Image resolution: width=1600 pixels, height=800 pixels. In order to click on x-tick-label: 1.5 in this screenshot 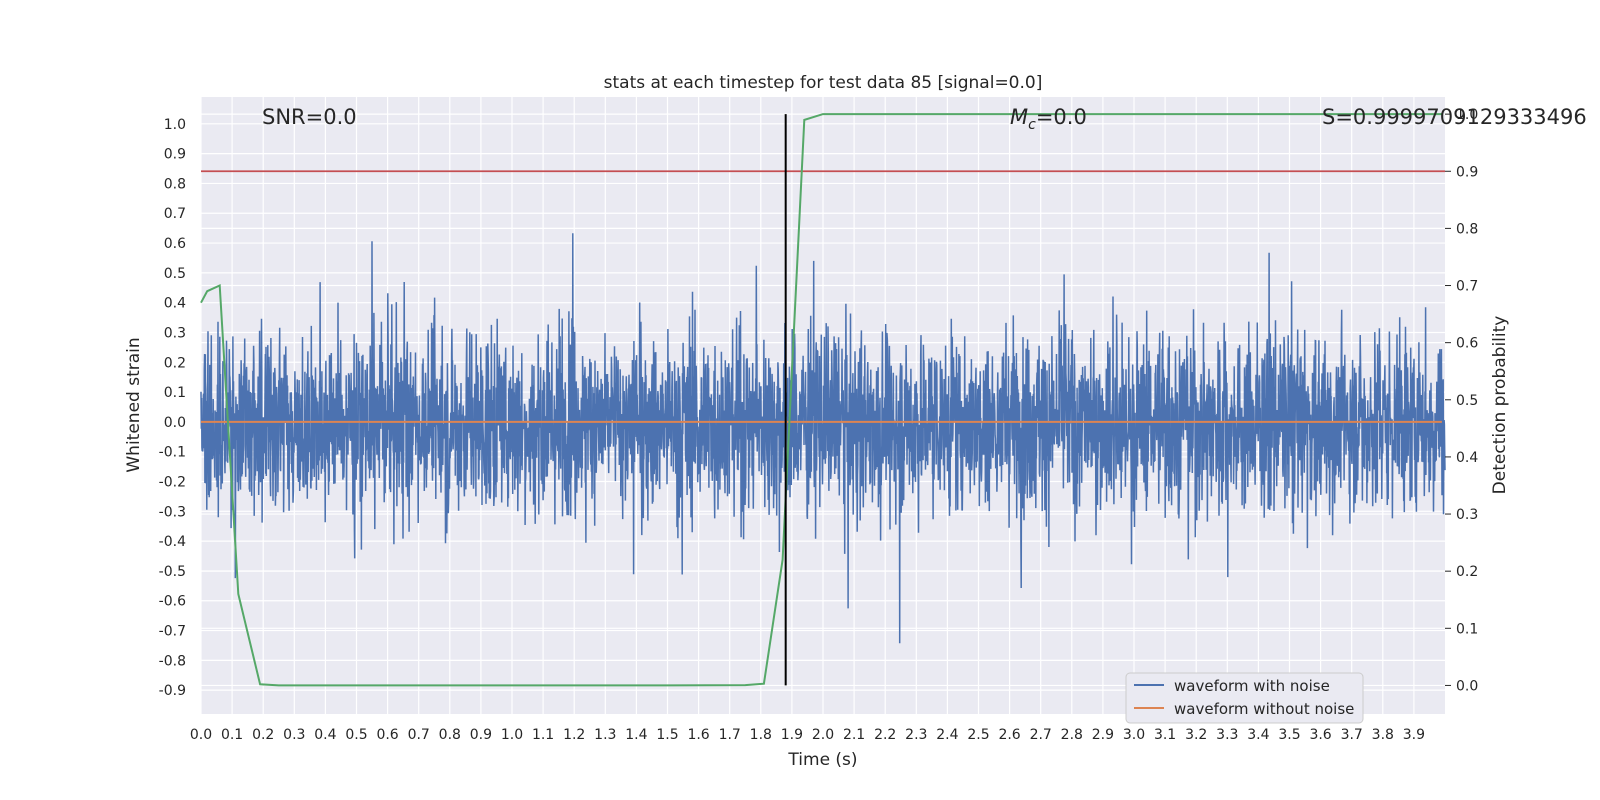, I will do `click(667, 735)`.